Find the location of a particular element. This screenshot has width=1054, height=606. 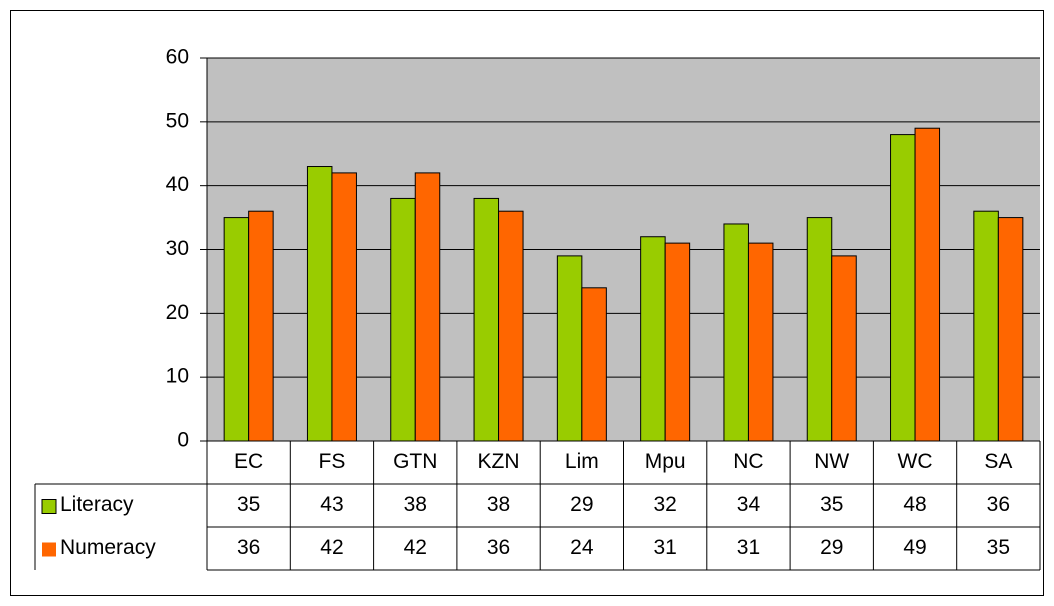

legend-label: Literacy is located at coordinates (97, 504).